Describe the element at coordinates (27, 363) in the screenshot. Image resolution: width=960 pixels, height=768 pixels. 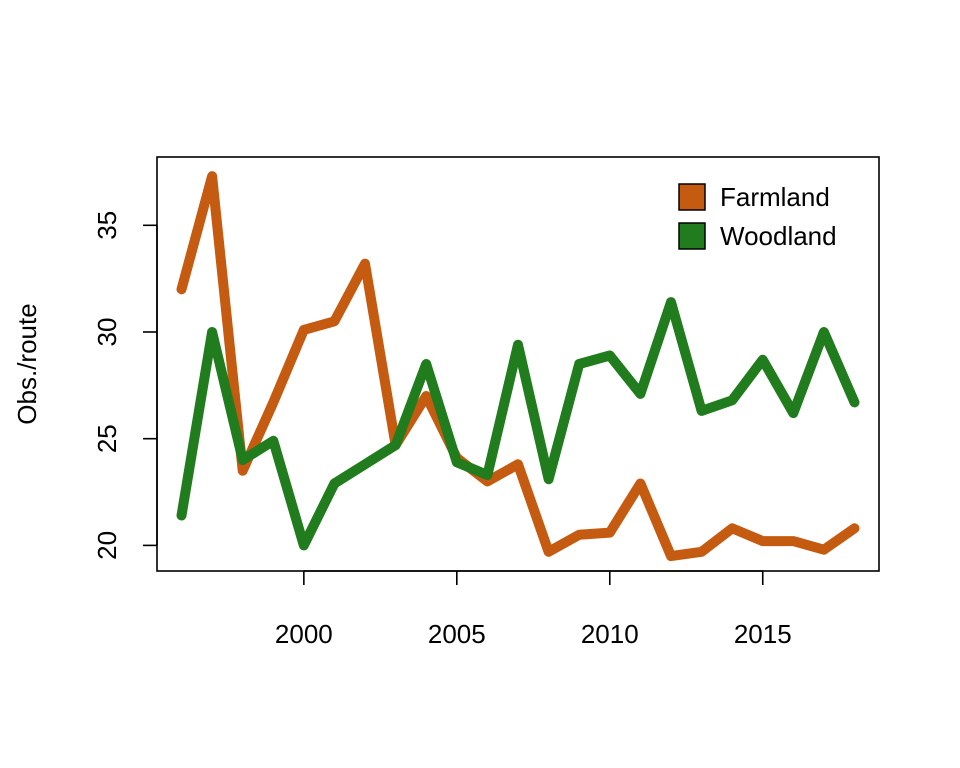
I see `y-axis-title: Obs./route` at that location.